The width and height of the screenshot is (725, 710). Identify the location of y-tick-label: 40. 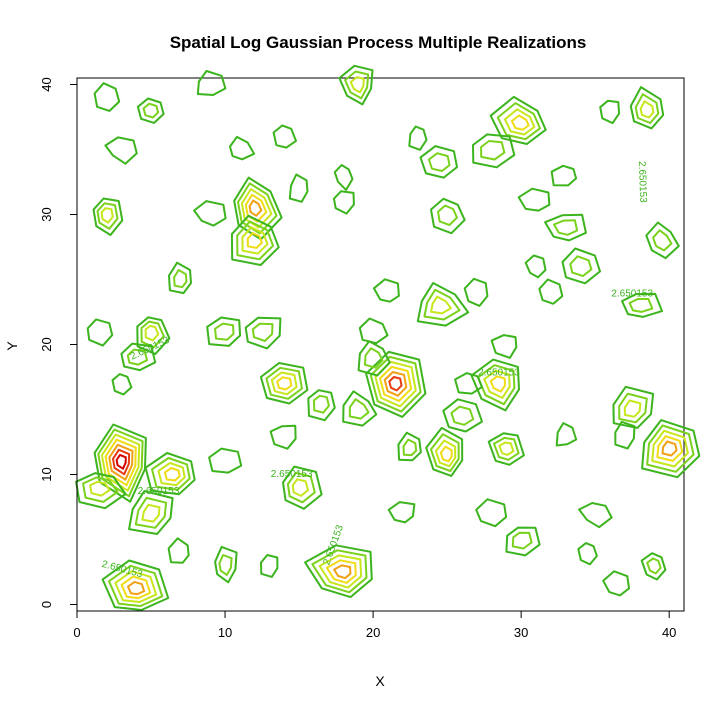
(46, 84).